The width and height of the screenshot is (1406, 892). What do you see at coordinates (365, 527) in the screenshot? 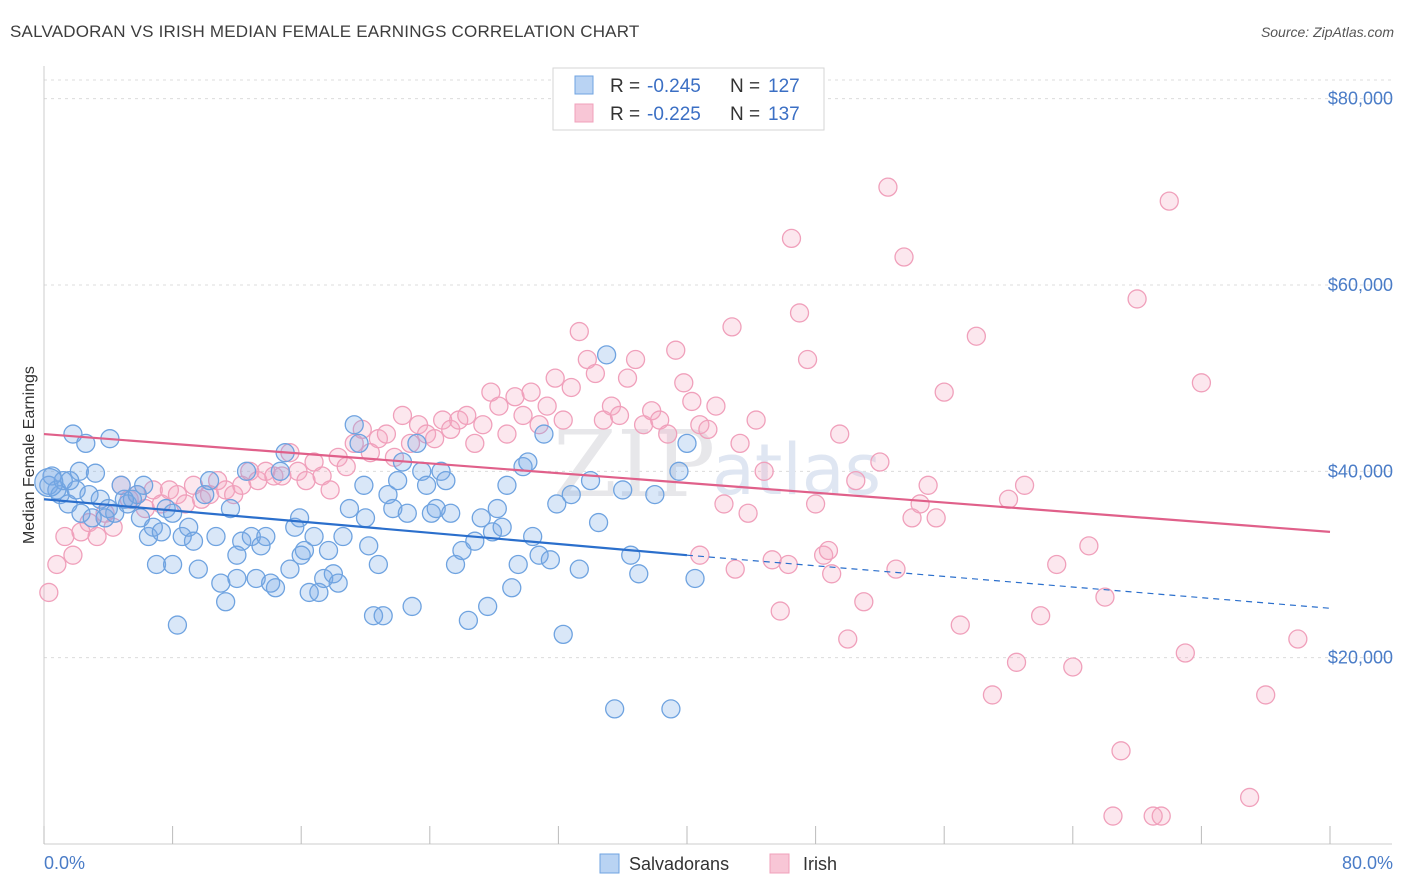
I see `salvadoran-trend-line` at bounding box center [365, 527].